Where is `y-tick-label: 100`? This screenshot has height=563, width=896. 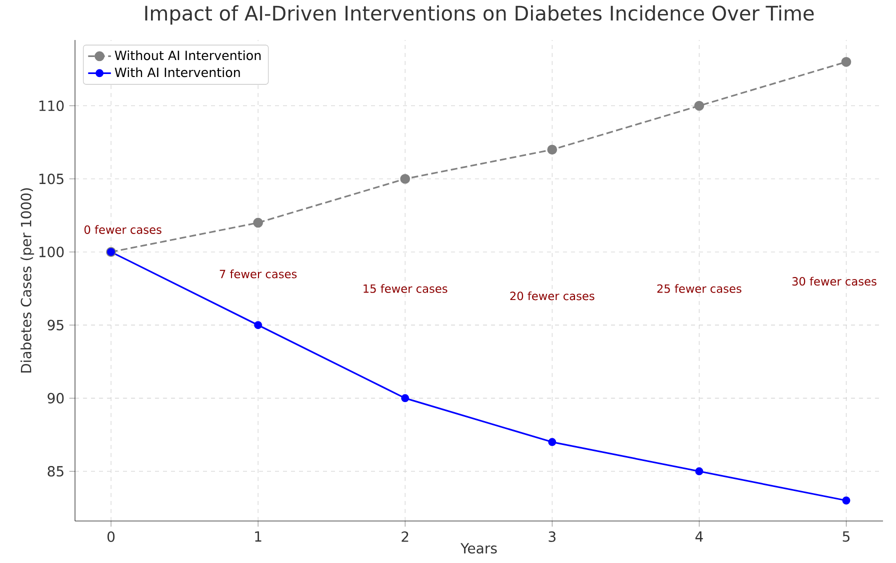
y-tick-label: 100 is located at coordinates (51, 252).